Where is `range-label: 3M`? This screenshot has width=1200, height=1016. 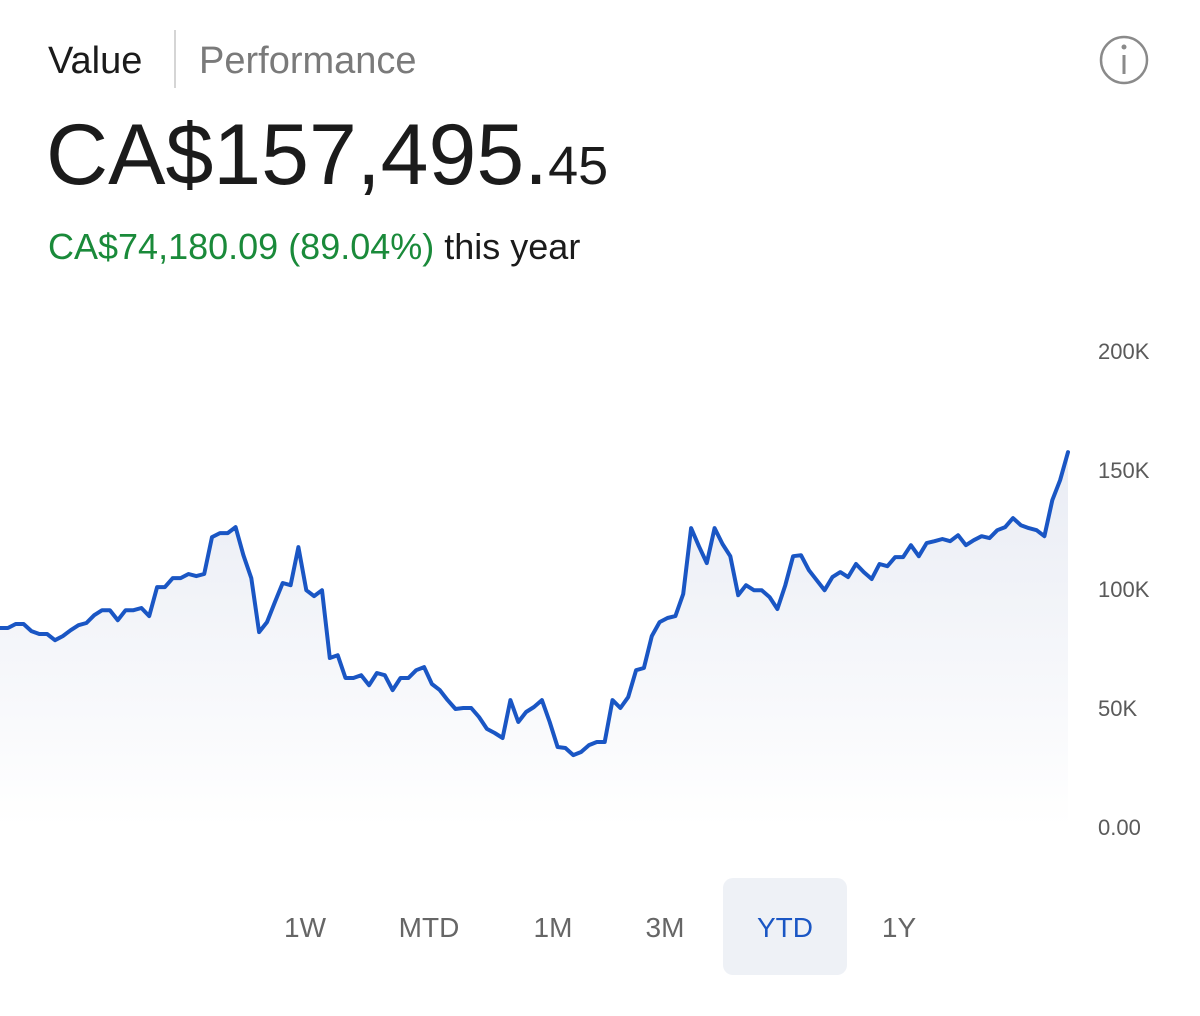 range-label: 3M is located at coordinates (665, 927).